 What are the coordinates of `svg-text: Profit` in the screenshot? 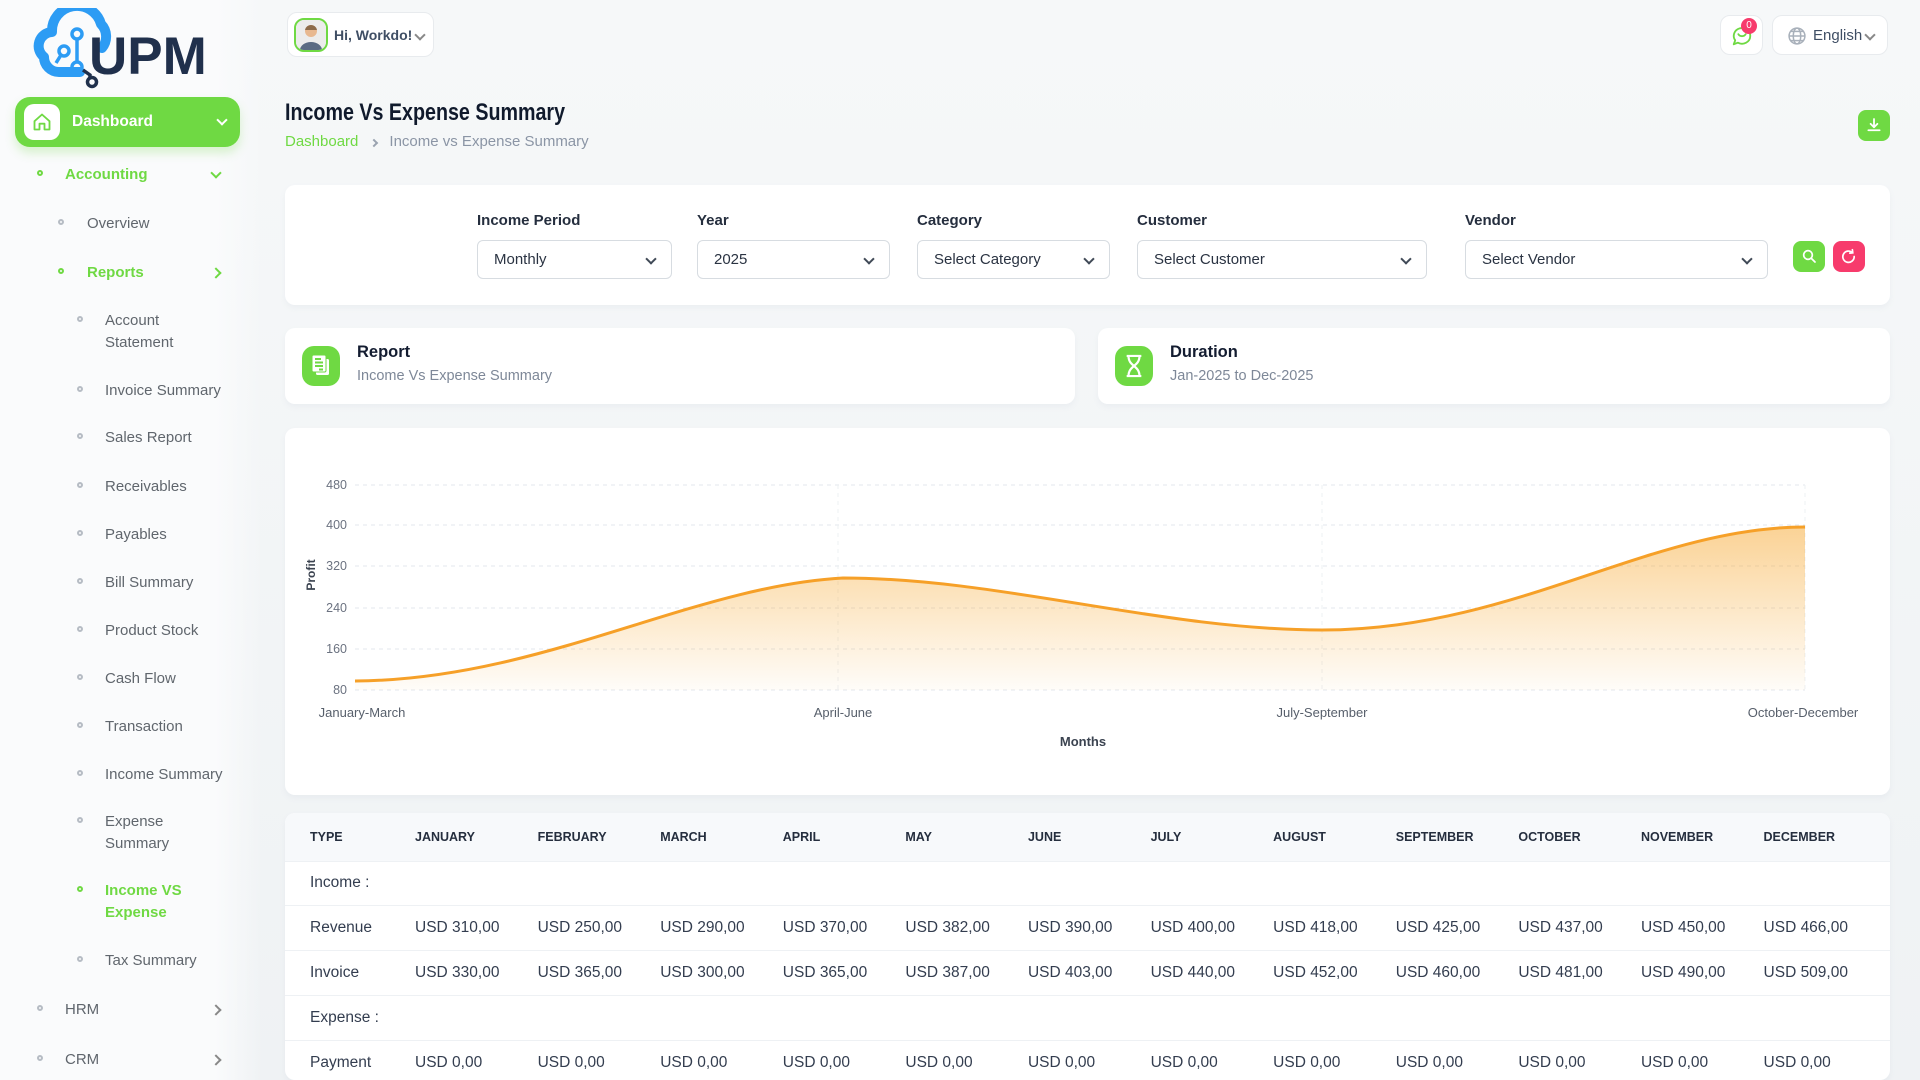 It's located at (311, 574).